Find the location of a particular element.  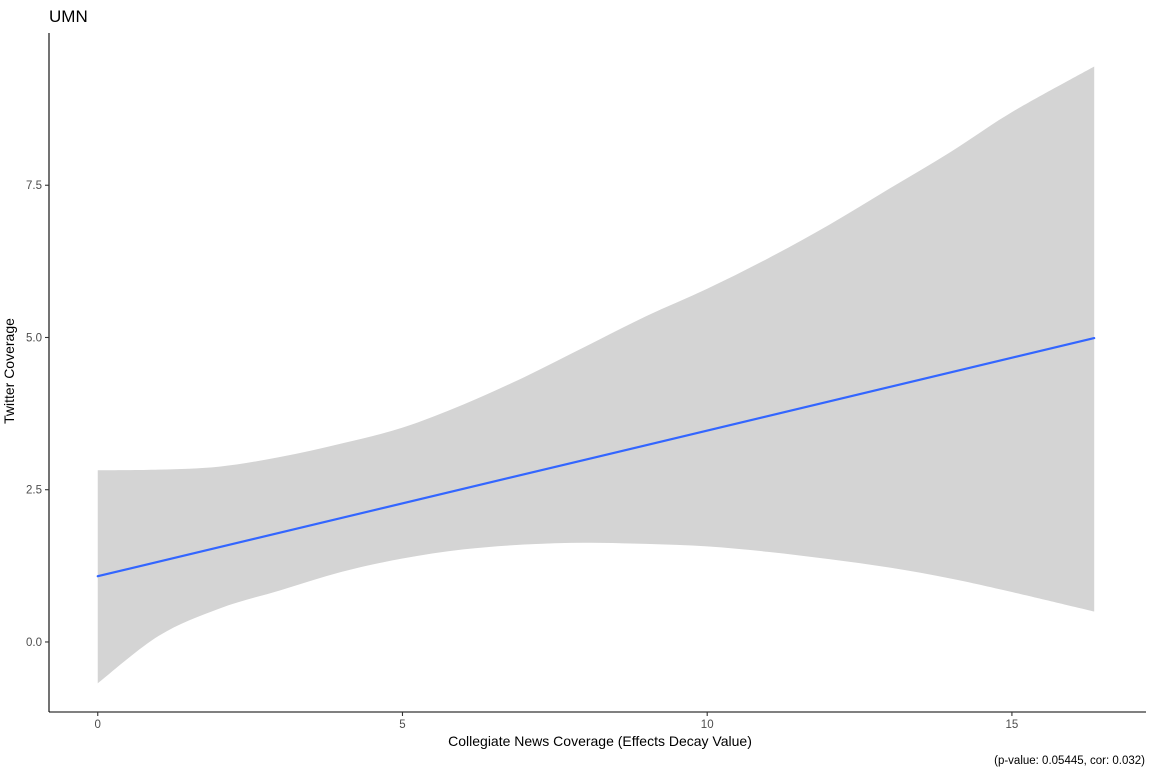

x-tick-label: 10 is located at coordinates (707, 725).